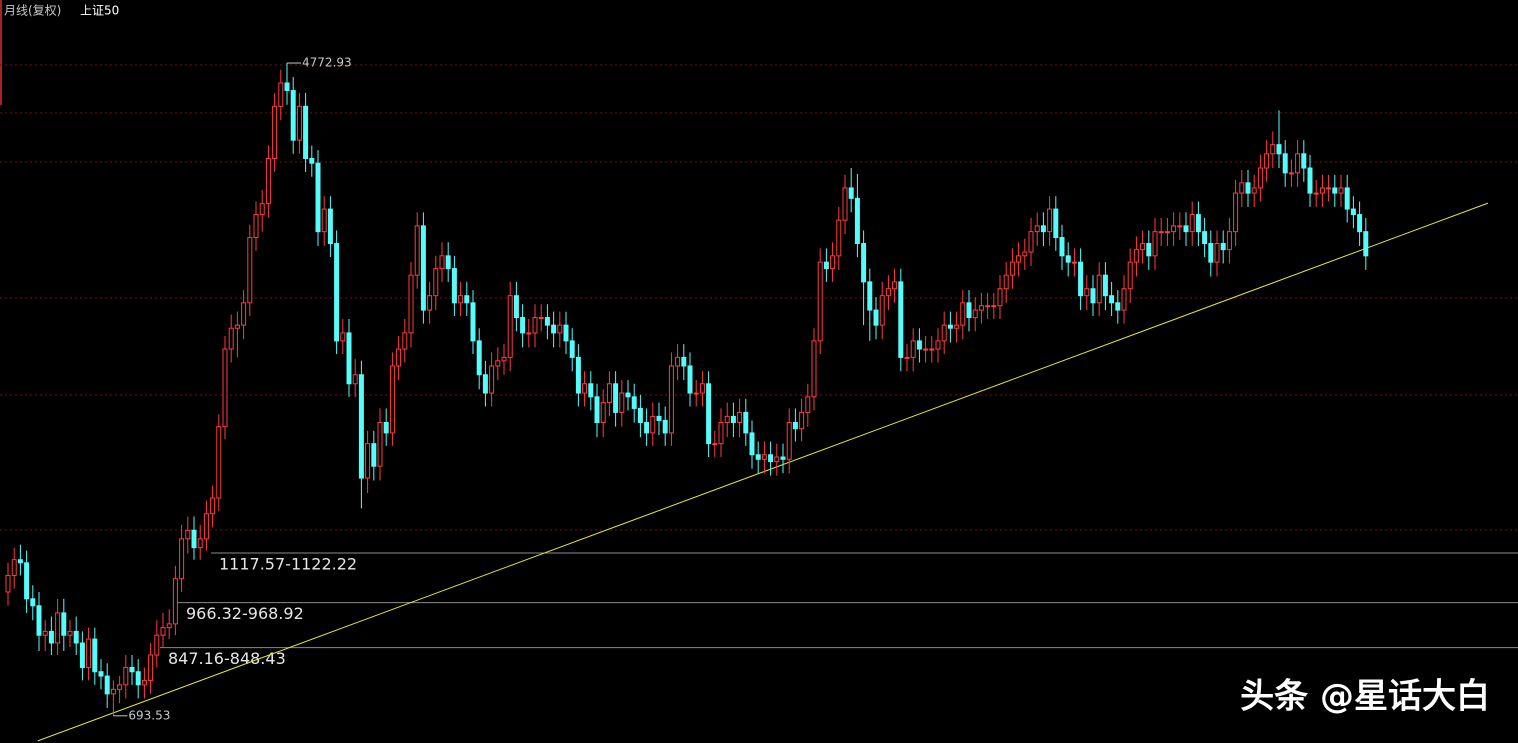  I want to click on chart-title: 月线(复权), so click(32, 11).